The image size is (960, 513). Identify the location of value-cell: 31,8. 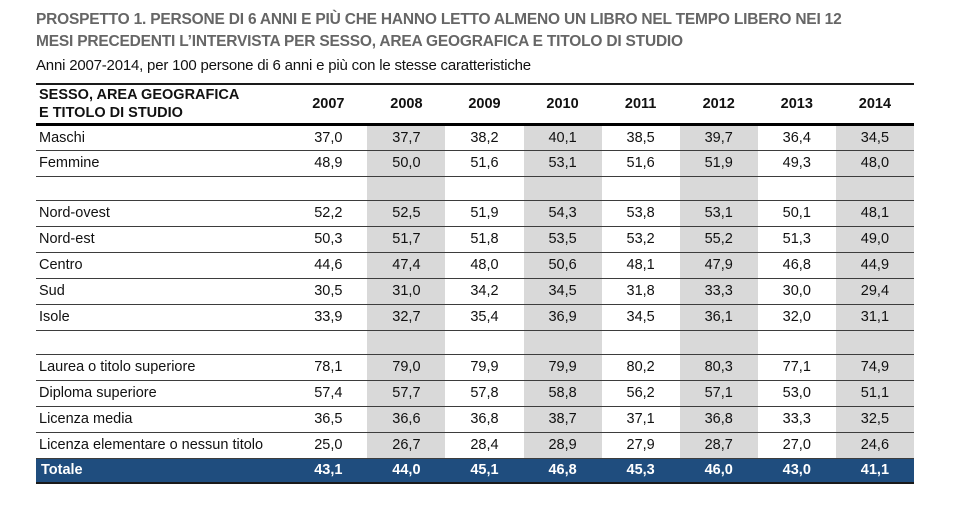
(640, 291).